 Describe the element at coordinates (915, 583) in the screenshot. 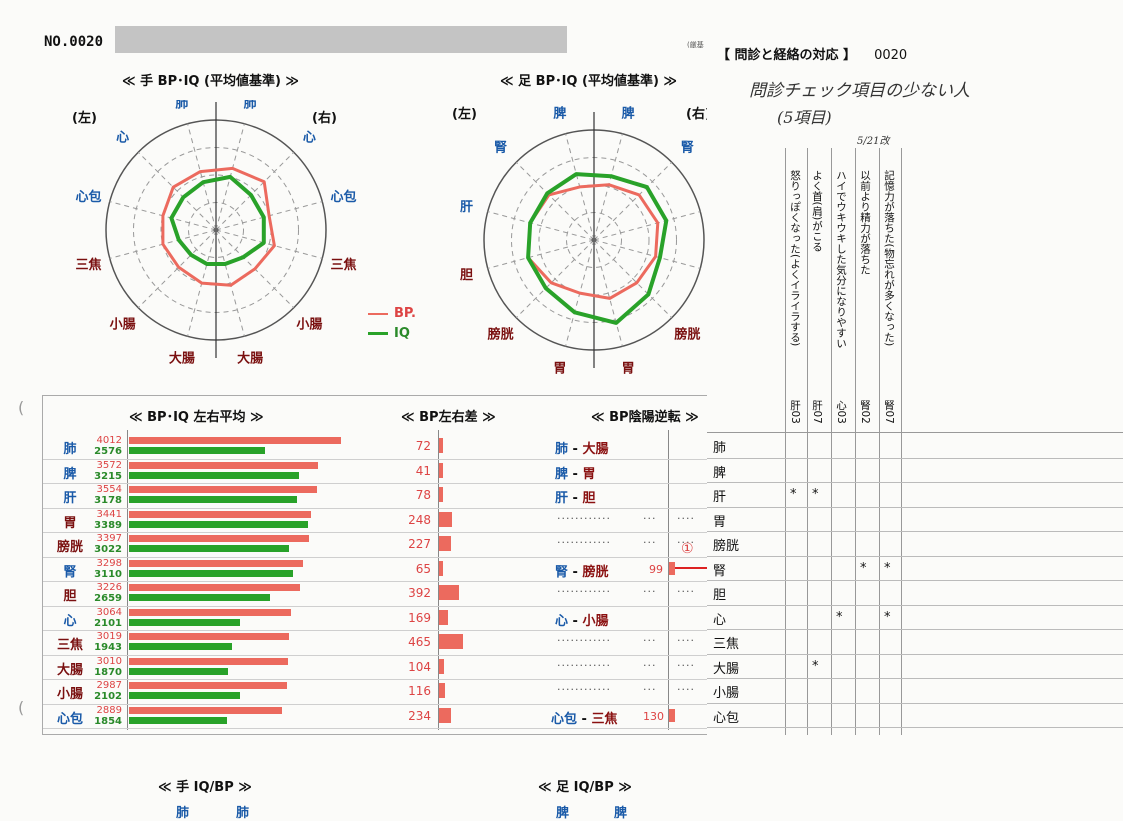

I see `table-rows: 肺脾肝 * * 胃膀胱腎 * * 胆心 * * 三焦 大腸 * 小腸 心包` at that location.